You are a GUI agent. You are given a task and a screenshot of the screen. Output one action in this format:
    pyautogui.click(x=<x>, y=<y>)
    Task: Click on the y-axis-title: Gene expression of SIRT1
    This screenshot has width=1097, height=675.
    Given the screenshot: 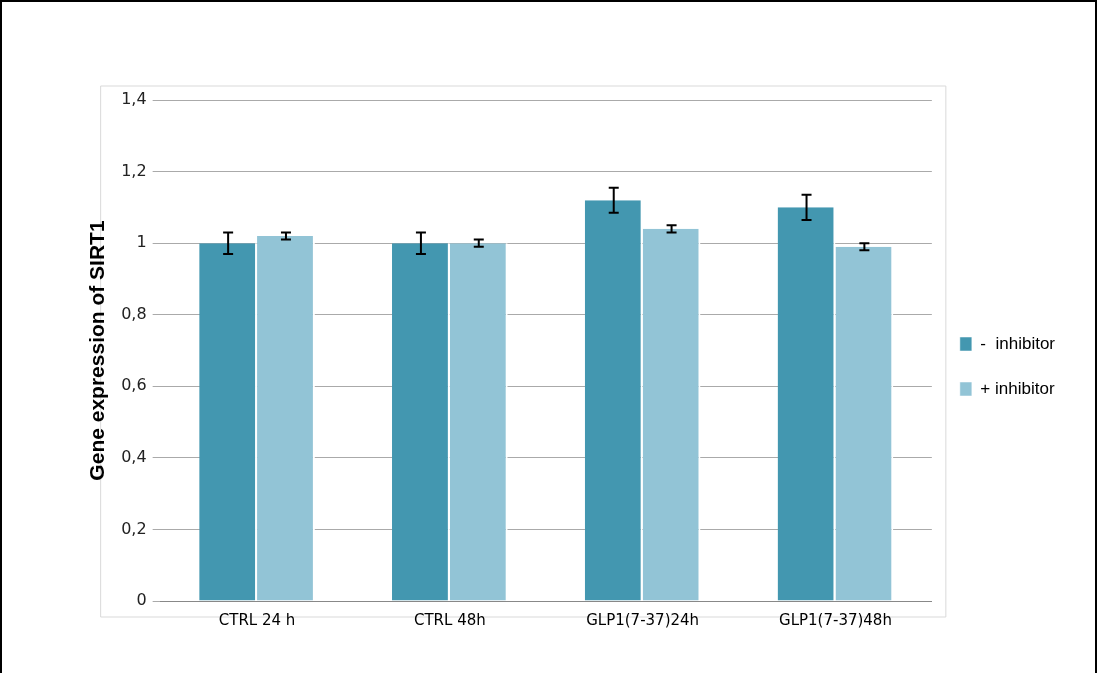 What is the action you would take?
    pyautogui.click(x=97, y=350)
    